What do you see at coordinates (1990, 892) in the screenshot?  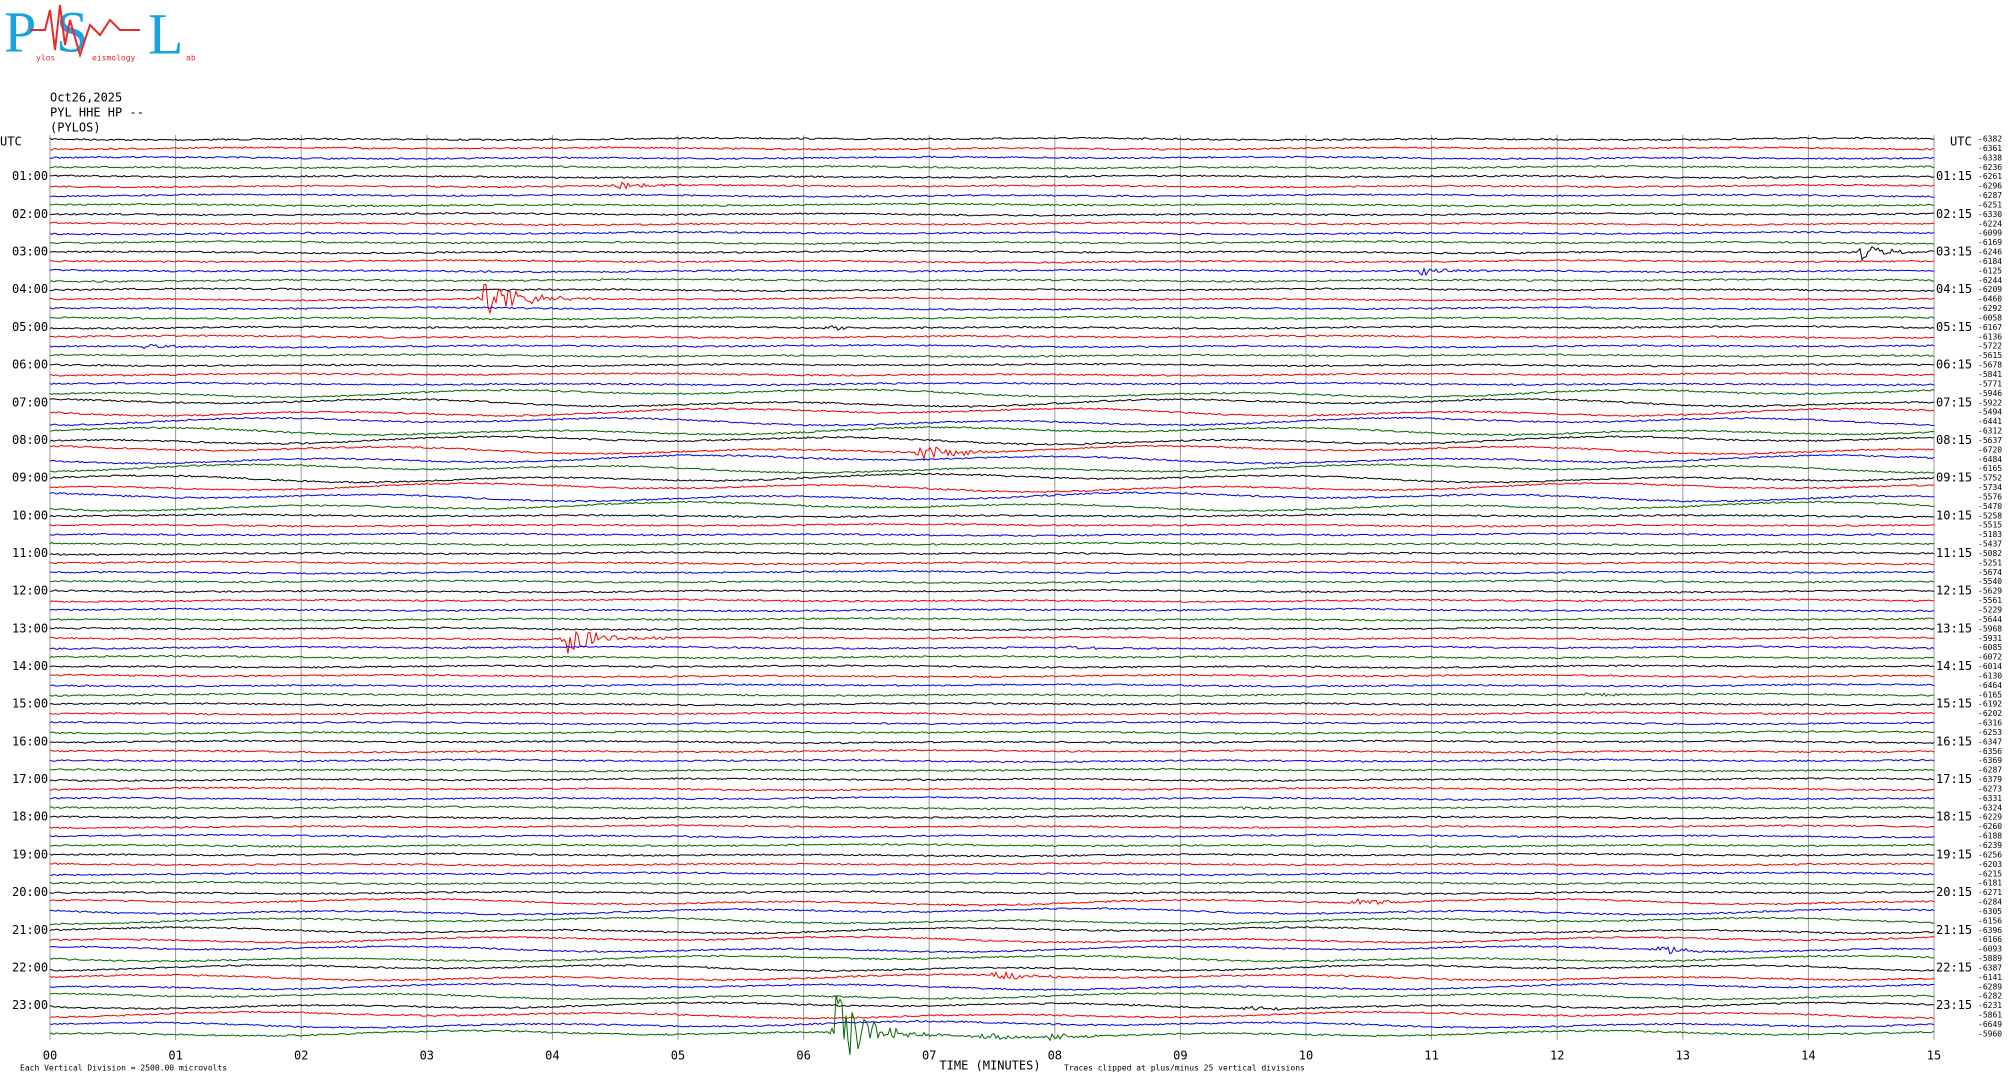 I see `trace-offset: -6271` at bounding box center [1990, 892].